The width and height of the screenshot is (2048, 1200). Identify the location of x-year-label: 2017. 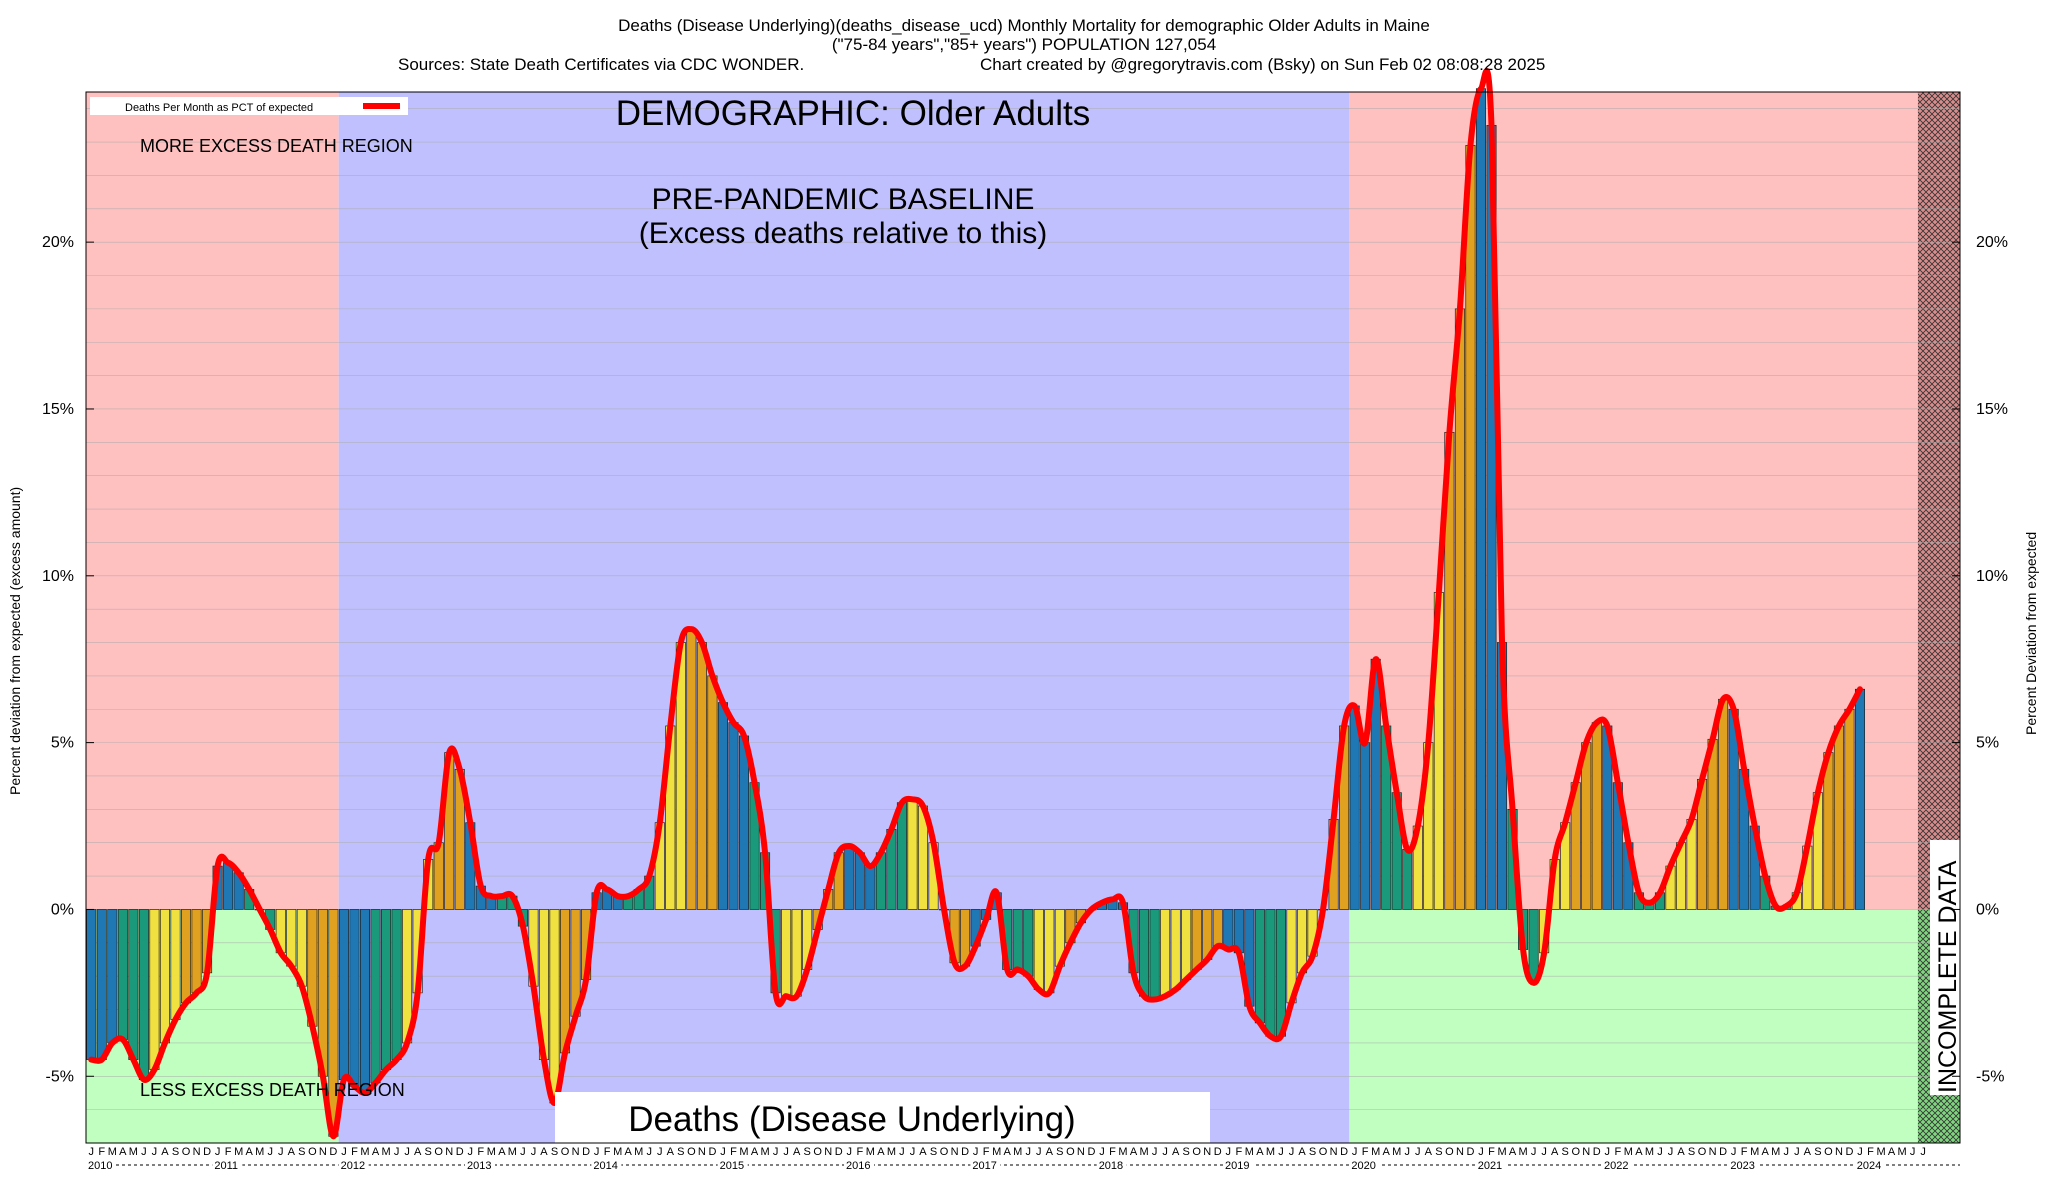
(984, 1166).